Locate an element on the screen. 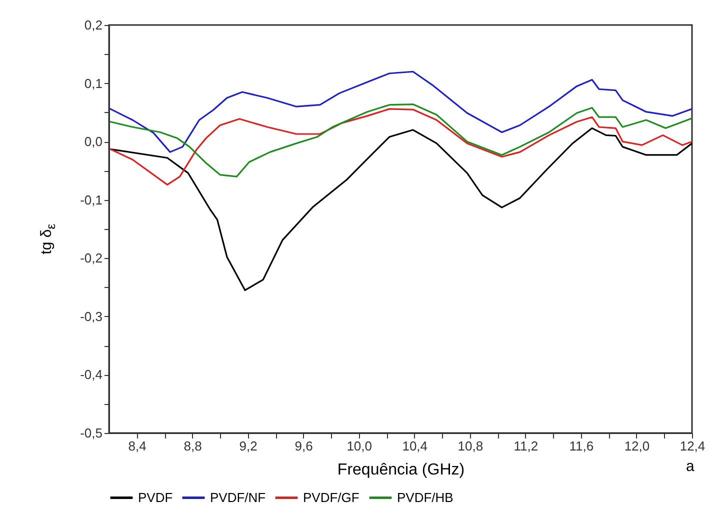 The height and width of the screenshot is (520, 710). y-tick-label: -0,5 is located at coordinates (91, 433).